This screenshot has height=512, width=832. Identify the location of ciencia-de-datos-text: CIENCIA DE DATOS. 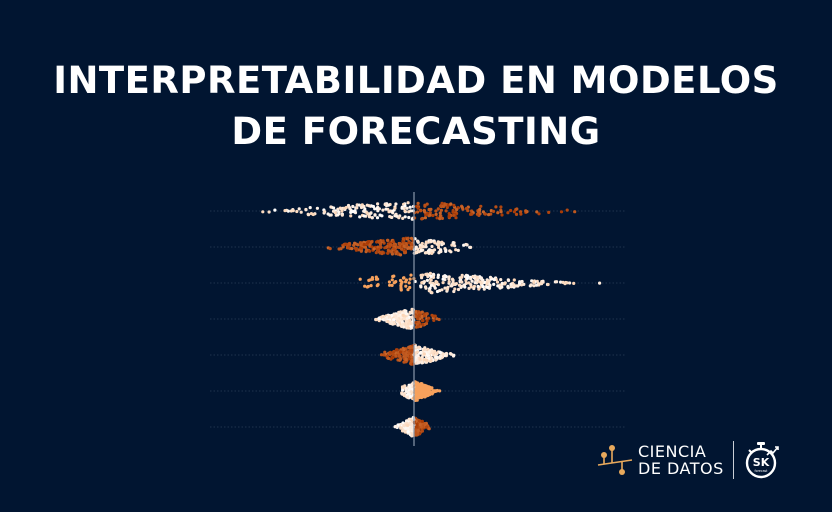
(681, 460).